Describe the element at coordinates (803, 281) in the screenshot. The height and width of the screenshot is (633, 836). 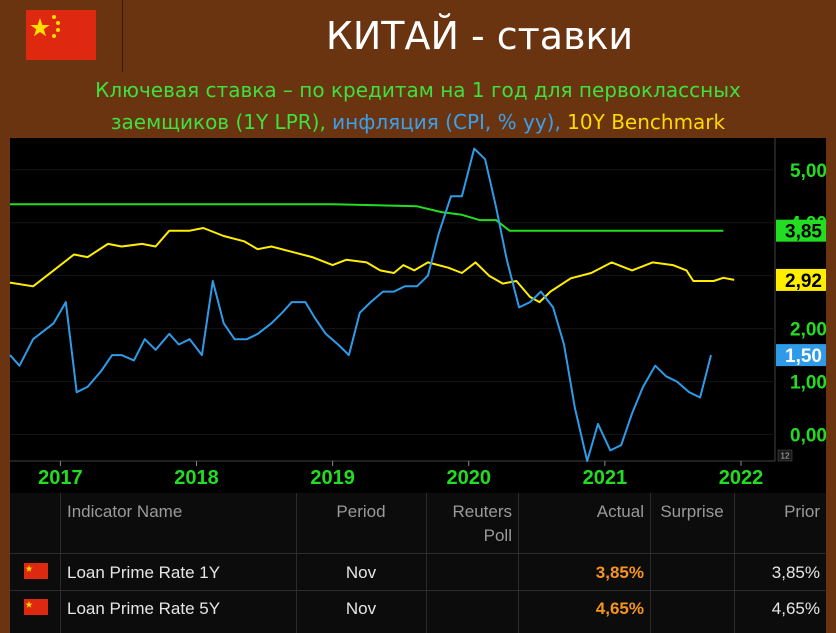
I see `bond-last-value-label: 2,92` at that location.